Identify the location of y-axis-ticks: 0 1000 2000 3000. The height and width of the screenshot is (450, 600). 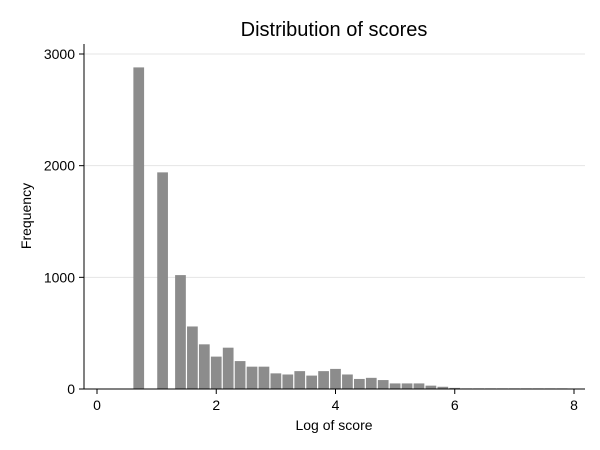
(64, 221).